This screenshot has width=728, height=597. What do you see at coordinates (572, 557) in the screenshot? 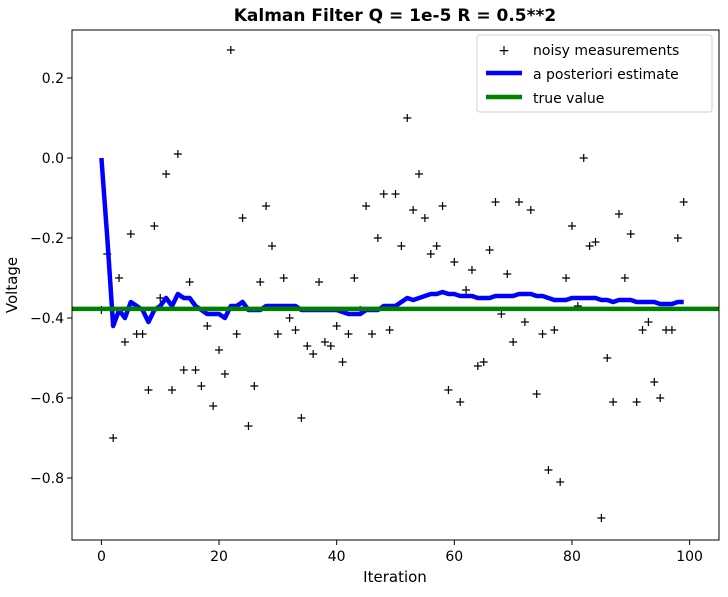
I see `x-tick-label: 80` at bounding box center [572, 557].